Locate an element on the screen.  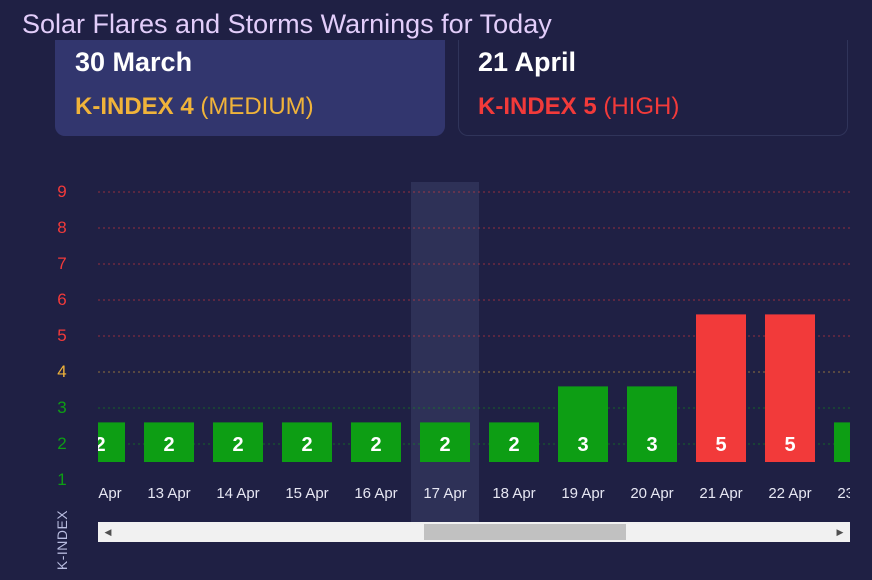
y-tick-label: 7 is located at coordinates (62, 263).